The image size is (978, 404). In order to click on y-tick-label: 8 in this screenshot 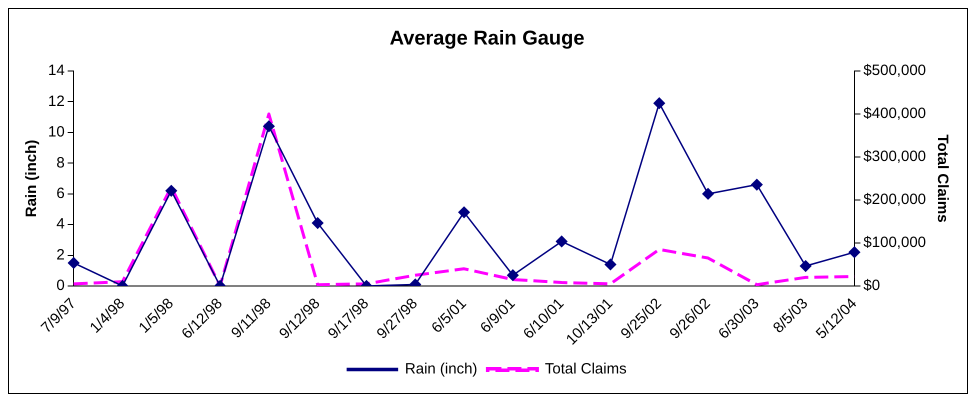, I will do `click(60, 163)`.